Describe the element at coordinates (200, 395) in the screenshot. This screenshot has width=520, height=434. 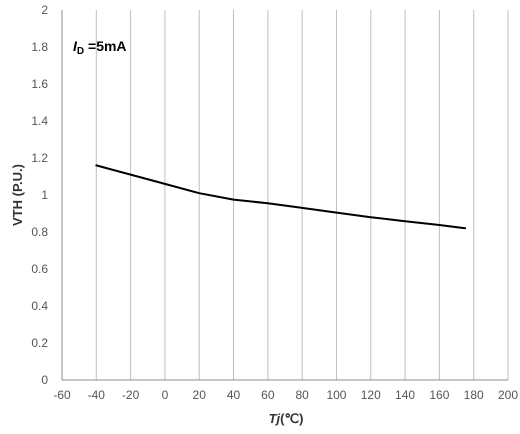
I see `x-tick-label: 20` at that location.